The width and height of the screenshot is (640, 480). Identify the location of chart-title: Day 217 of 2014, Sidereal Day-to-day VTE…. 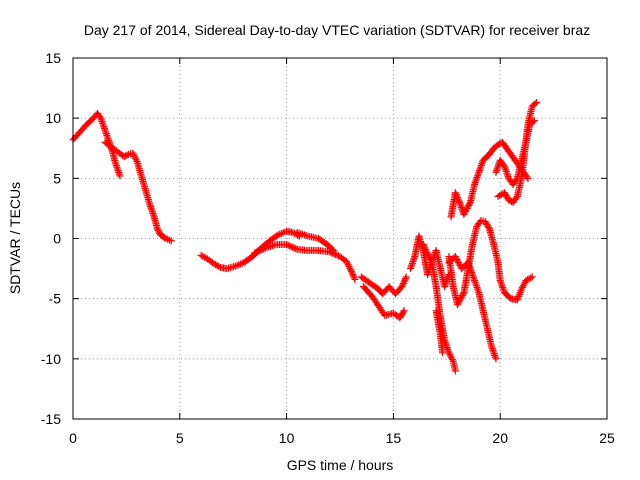
(337, 30).